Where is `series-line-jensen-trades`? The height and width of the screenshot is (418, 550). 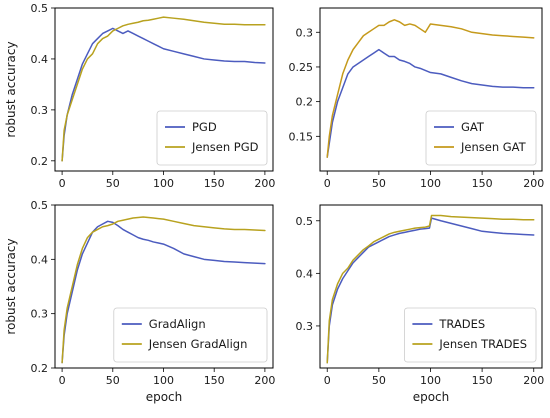
series-line-jensen-trades is located at coordinates (430, 289).